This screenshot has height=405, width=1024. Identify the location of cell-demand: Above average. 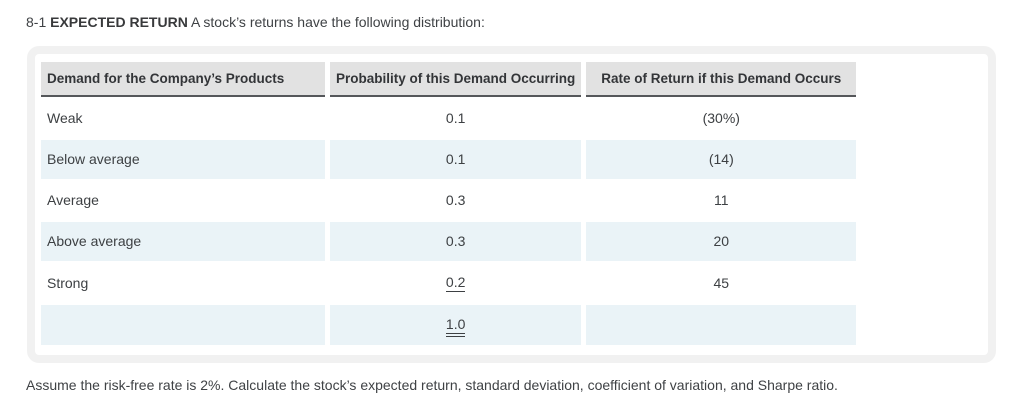
(183, 241).